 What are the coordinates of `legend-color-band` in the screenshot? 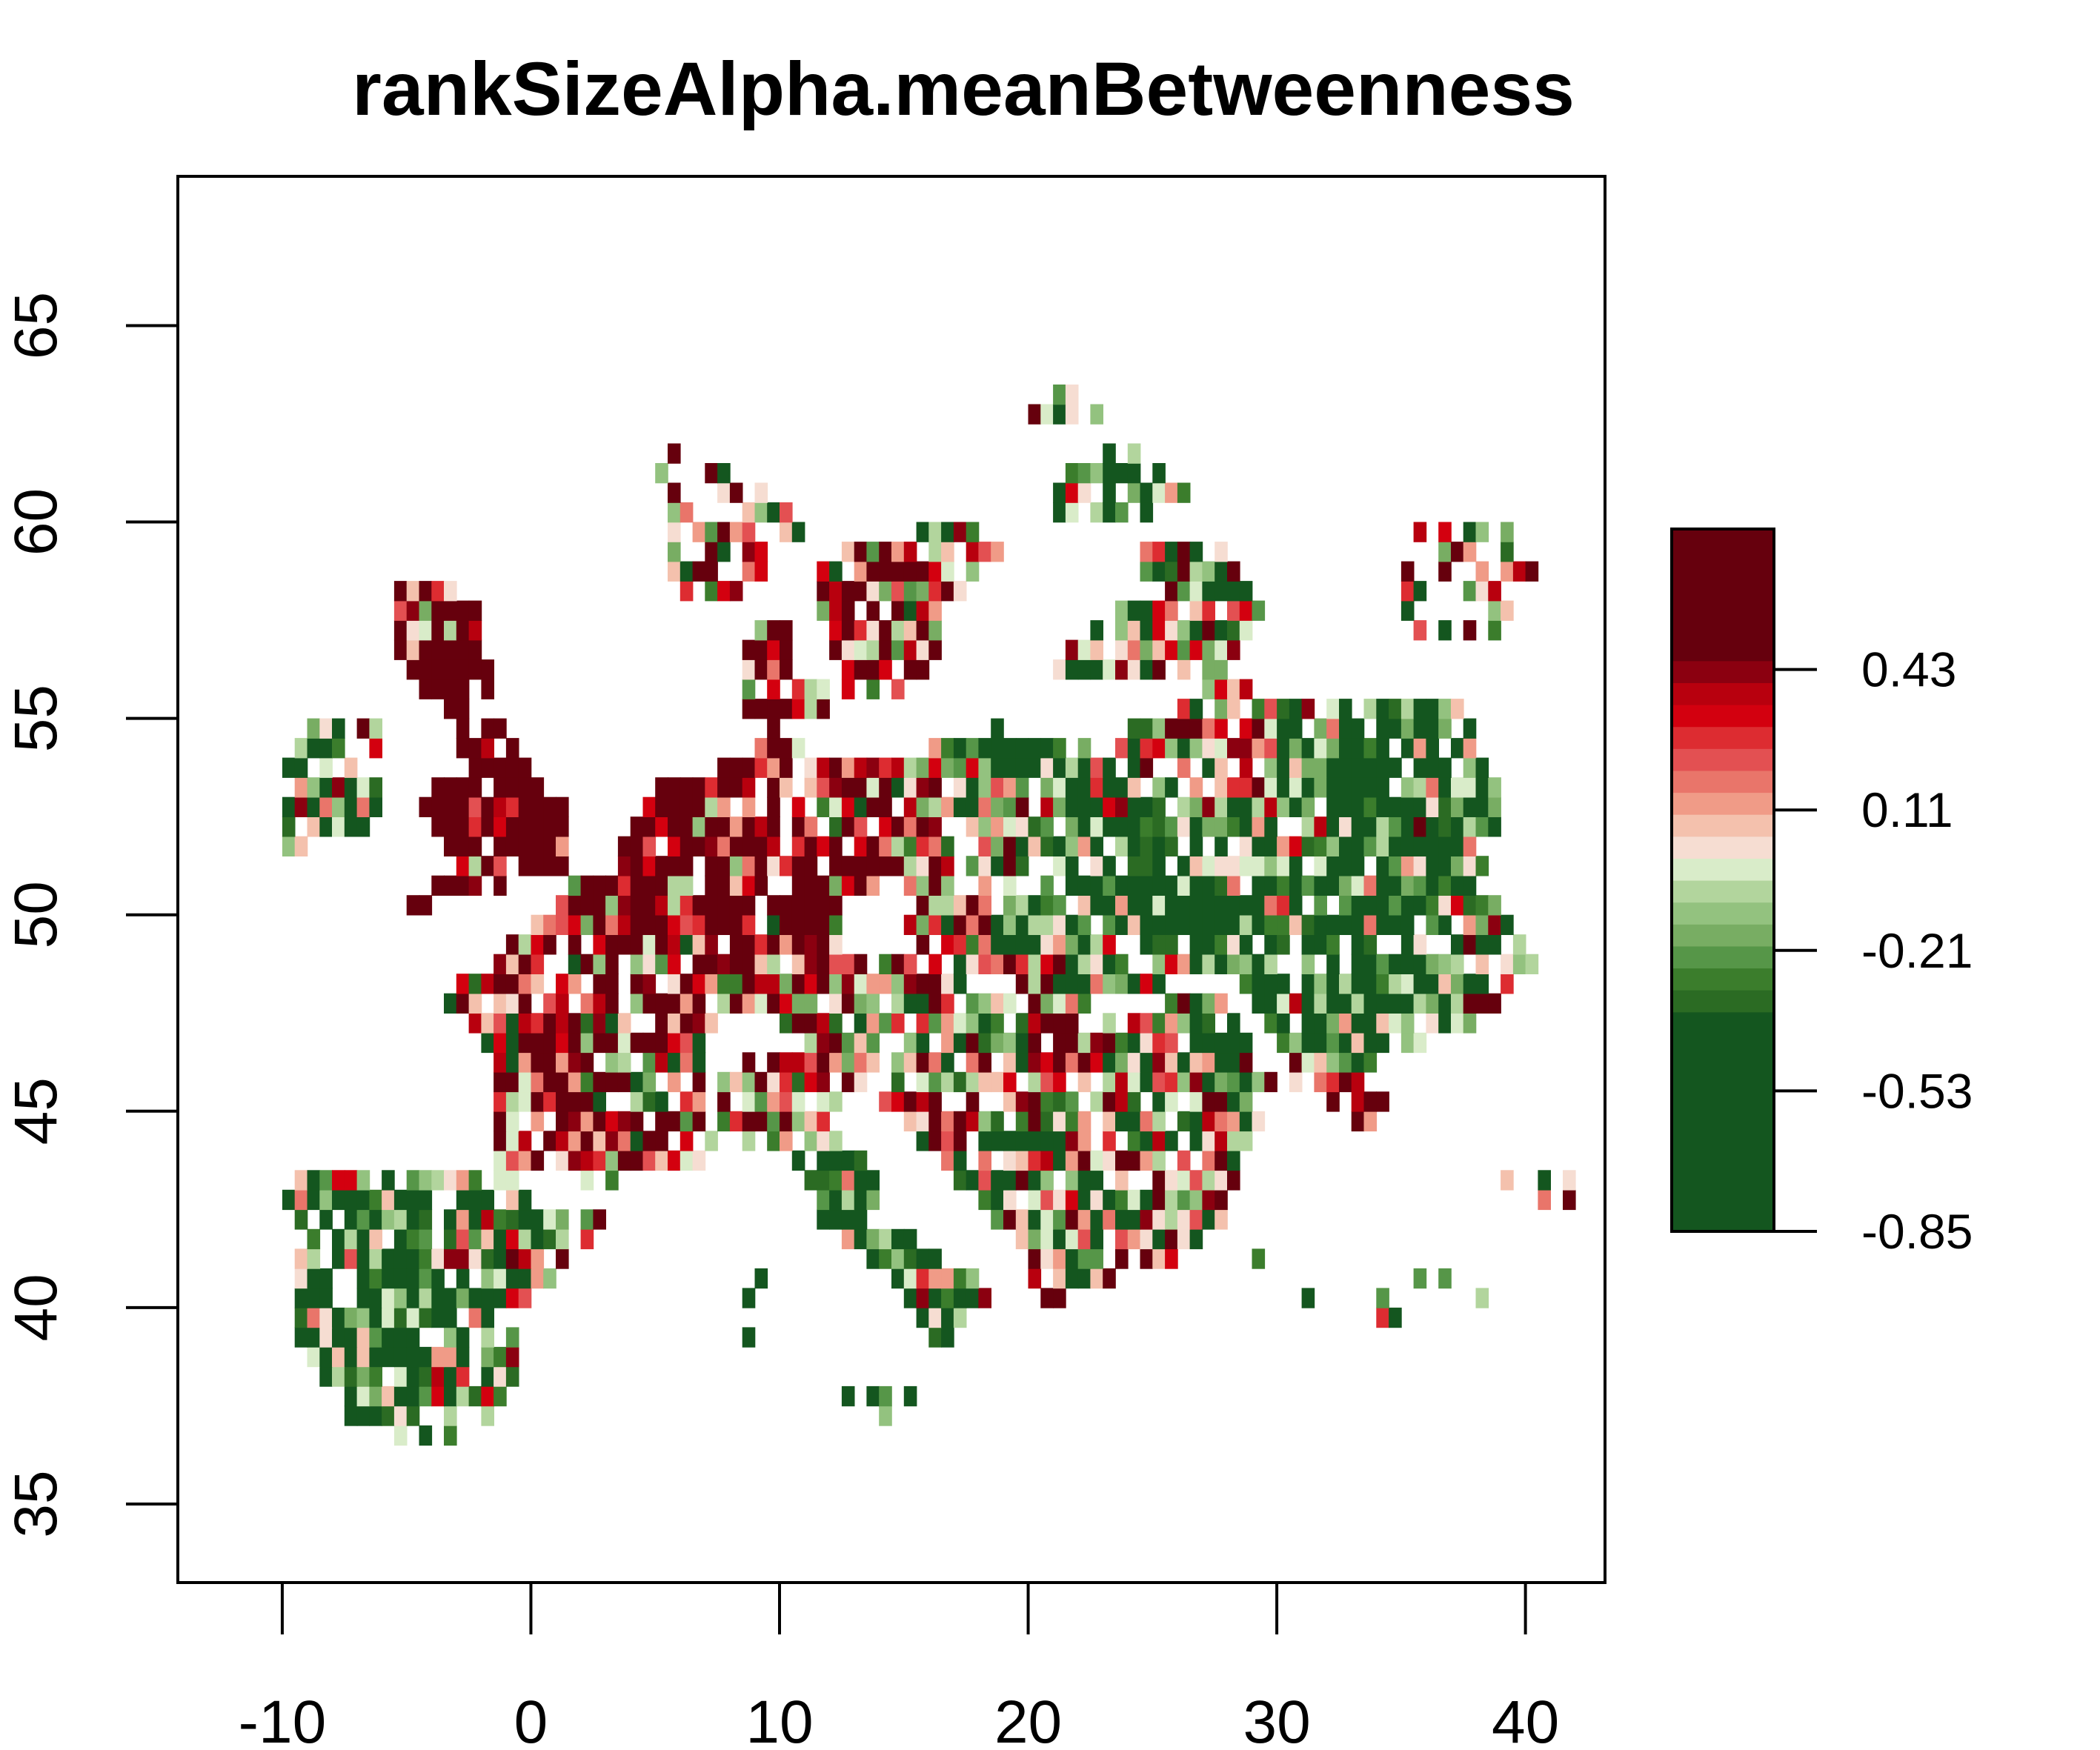 It's located at (1723, 847).